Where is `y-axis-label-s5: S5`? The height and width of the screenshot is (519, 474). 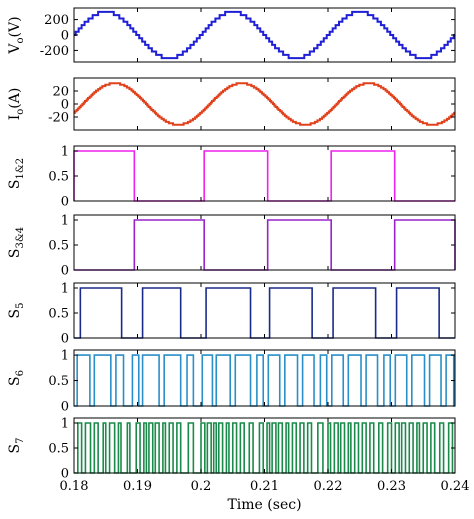
y-axis-label-s5: S5 is located at coordinates (16, 311).